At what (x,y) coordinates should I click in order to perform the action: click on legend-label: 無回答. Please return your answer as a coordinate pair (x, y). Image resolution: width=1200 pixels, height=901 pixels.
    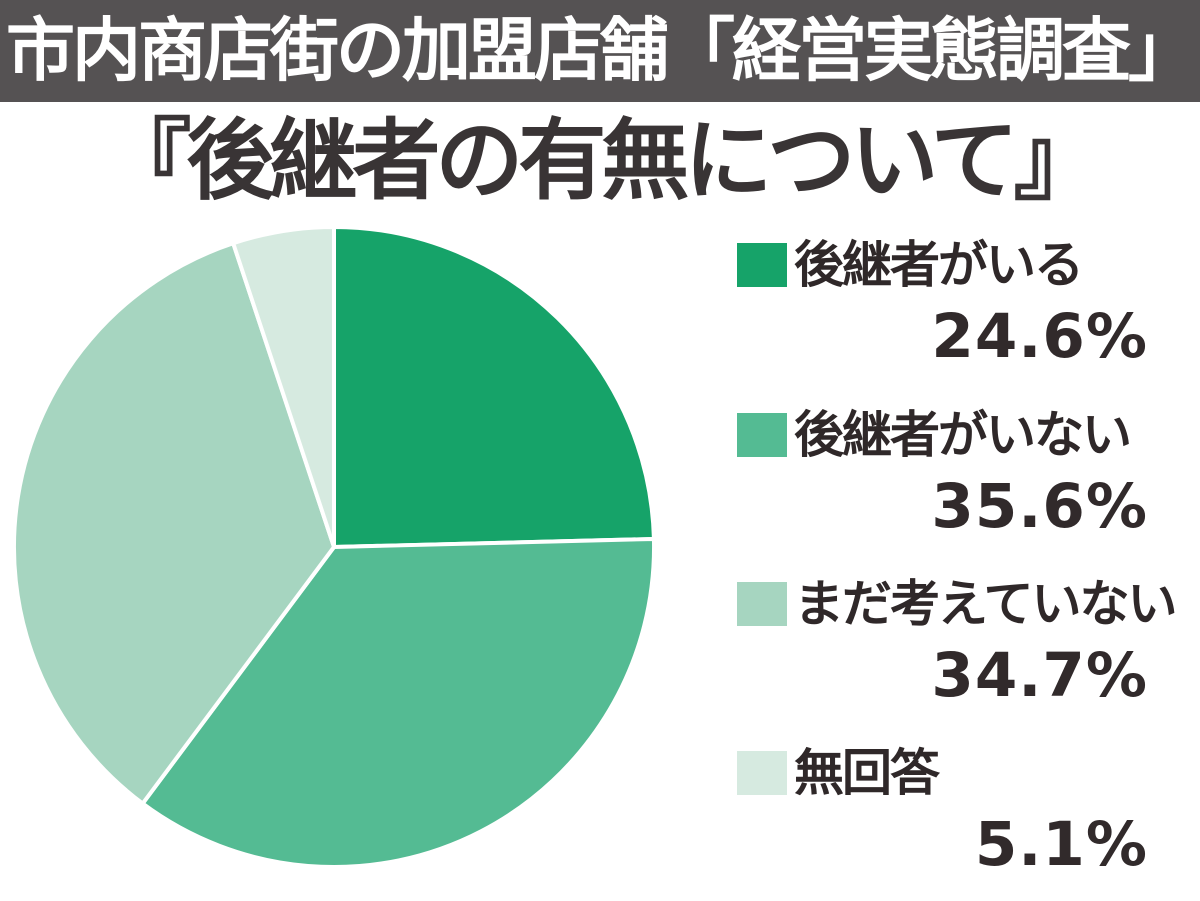
    Looking at the image, I should click on (867, 773).